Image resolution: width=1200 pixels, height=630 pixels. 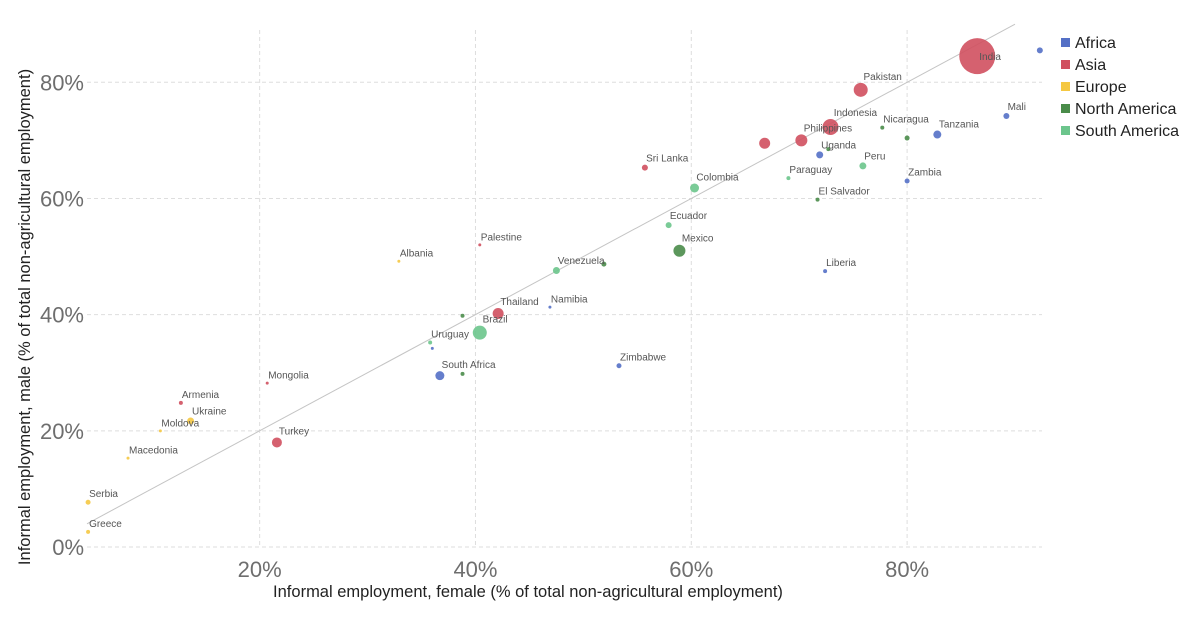 I want to click on data-point-pakistan, so click(x=860, y=89).